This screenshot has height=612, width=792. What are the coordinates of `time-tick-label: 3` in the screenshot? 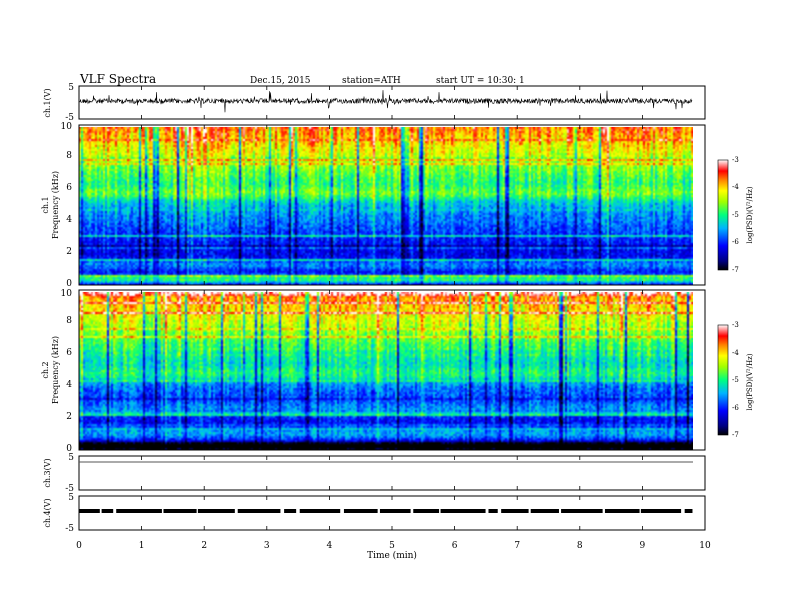 It's located at (267, 546).